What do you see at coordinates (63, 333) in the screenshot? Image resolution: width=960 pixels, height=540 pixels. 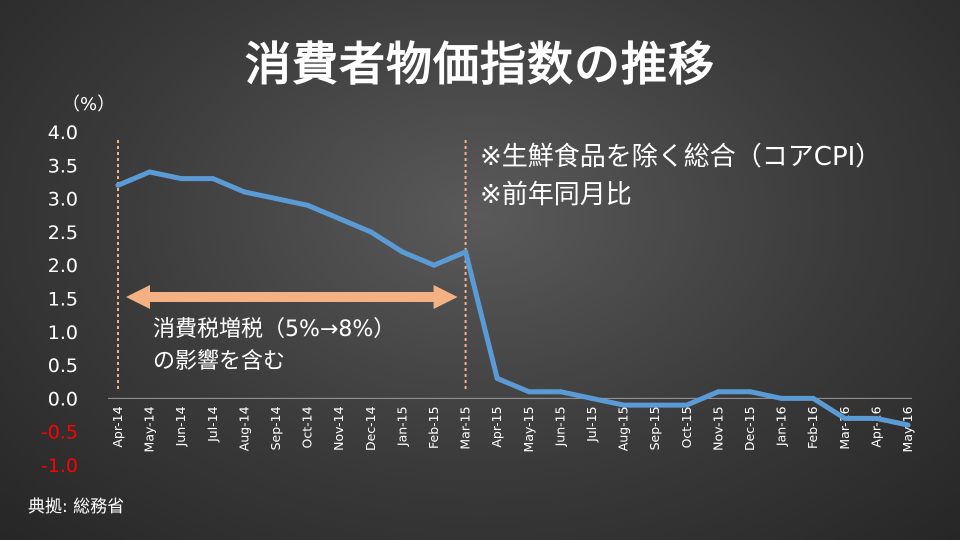 I see `y-tick-label: 1.0` at bounding box center [63, 333].